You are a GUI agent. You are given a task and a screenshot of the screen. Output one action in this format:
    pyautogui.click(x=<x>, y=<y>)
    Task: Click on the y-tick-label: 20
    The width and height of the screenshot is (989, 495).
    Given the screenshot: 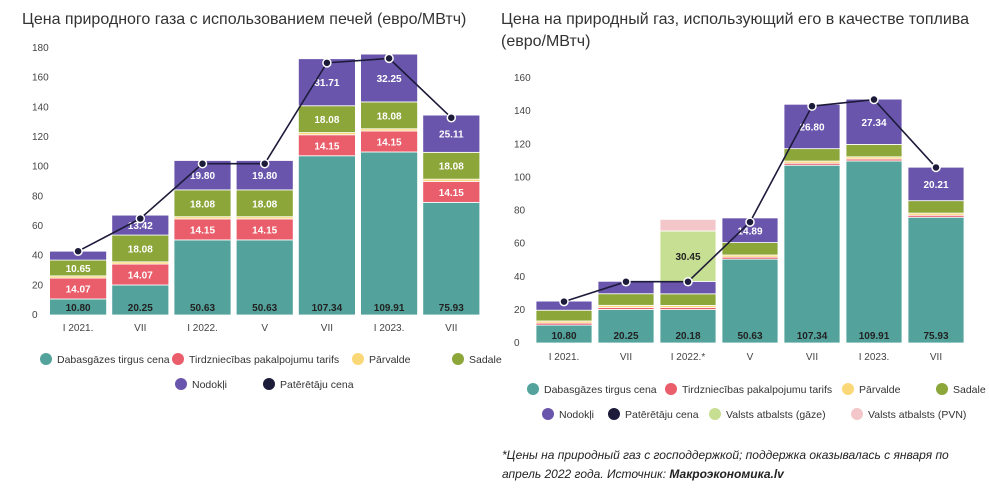 What is the action you would take?
    pyautogui.click(x=520, y=310)
    